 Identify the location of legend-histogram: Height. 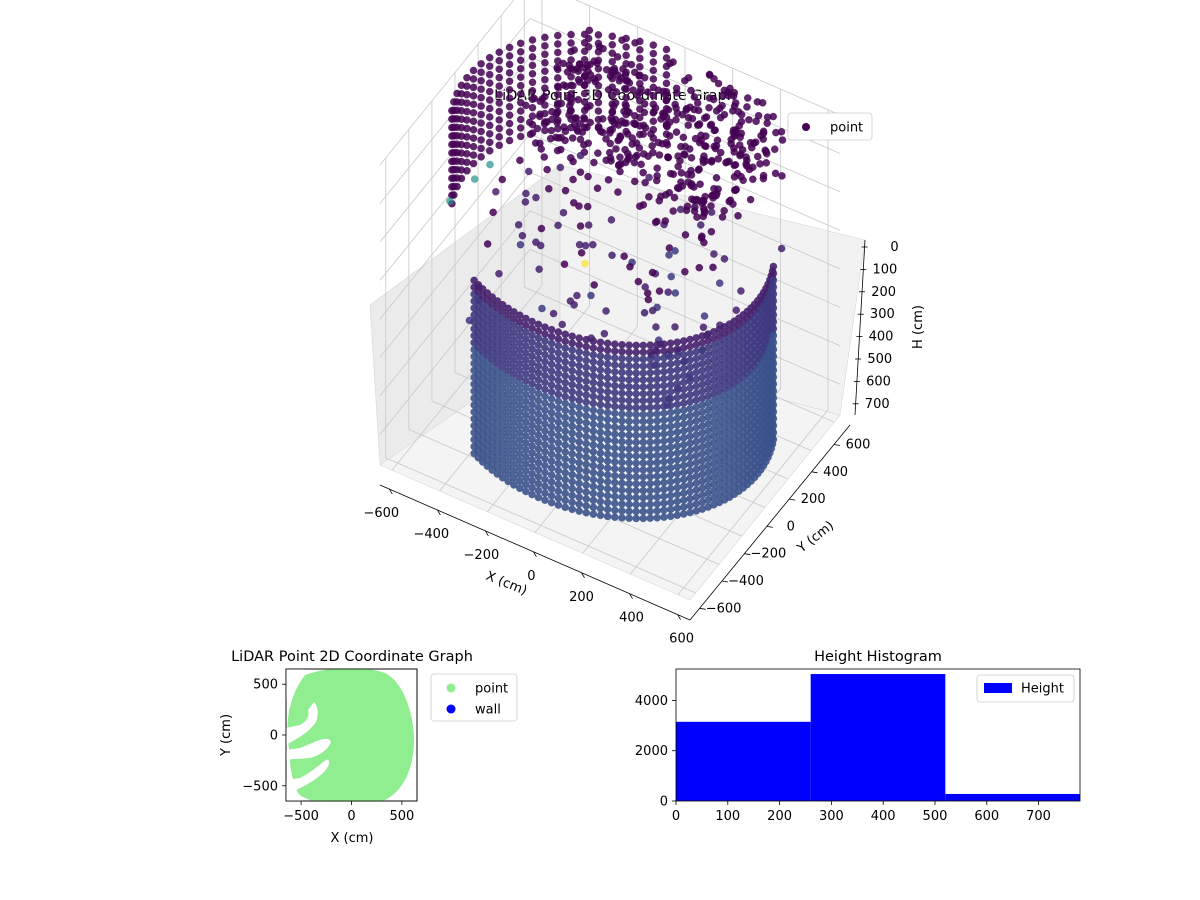
(1025, 688).